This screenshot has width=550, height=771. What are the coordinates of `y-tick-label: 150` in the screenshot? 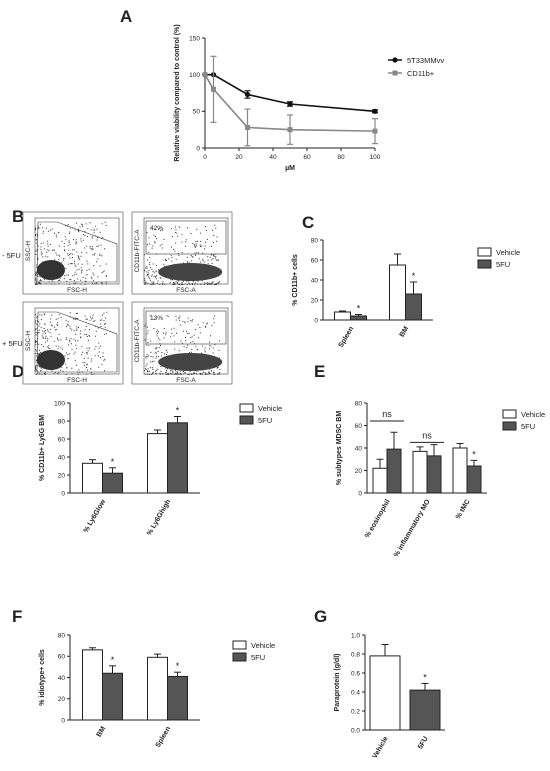 It's located at (194, 38).